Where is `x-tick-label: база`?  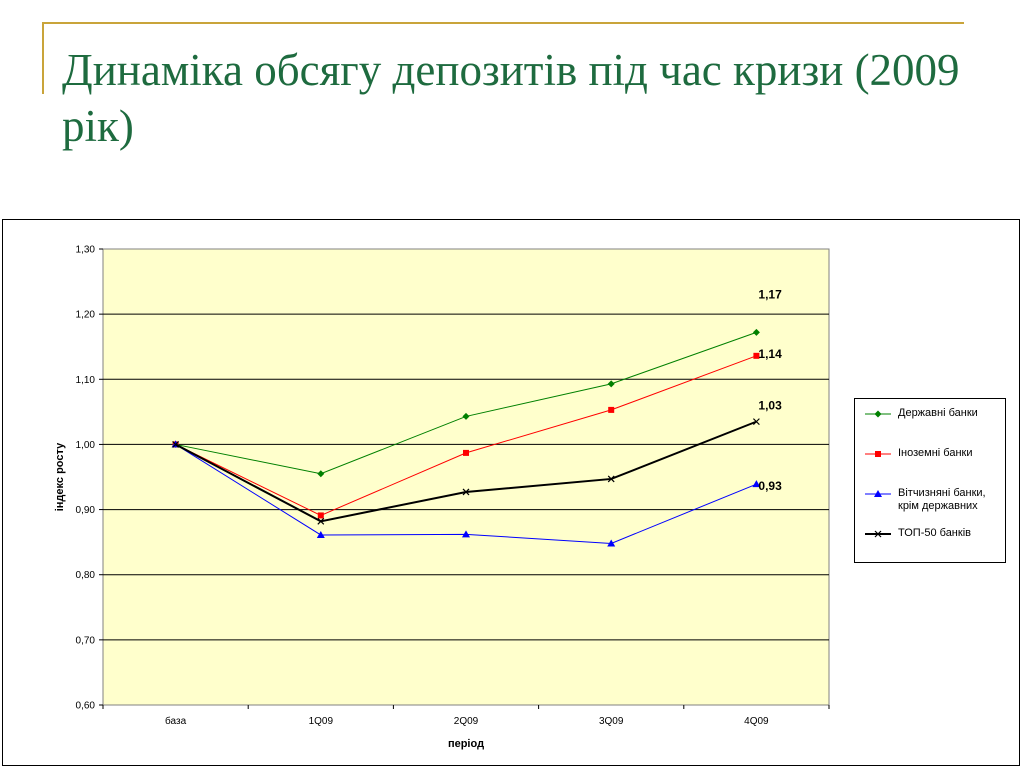 x-tick-label: база is located at coordinates (176, 721).